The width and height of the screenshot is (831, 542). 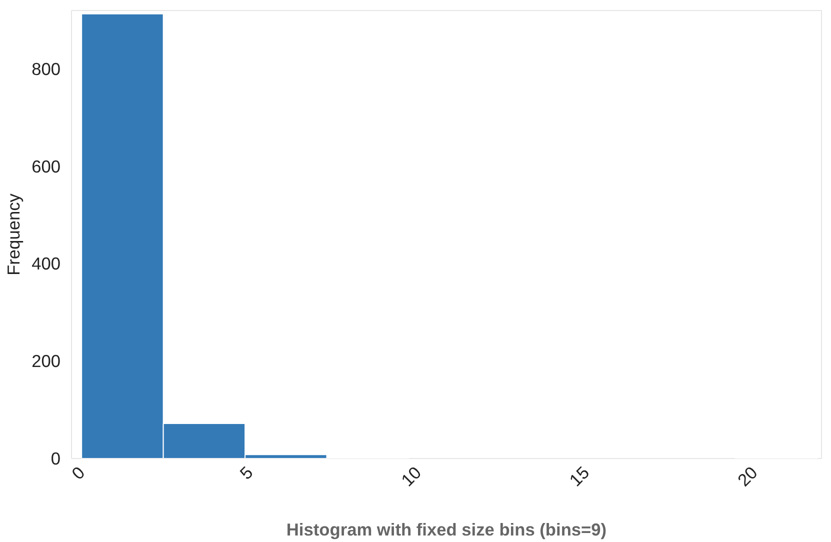 I want to click on x-tick-label: 20, so click(x=748, y=476).